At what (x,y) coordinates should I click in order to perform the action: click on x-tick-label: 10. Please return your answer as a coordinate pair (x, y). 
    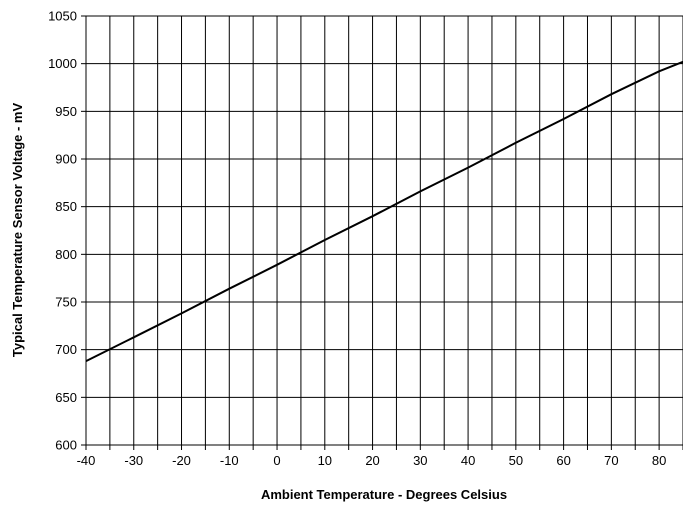
    Looking at the image, I should click on (325, 460).